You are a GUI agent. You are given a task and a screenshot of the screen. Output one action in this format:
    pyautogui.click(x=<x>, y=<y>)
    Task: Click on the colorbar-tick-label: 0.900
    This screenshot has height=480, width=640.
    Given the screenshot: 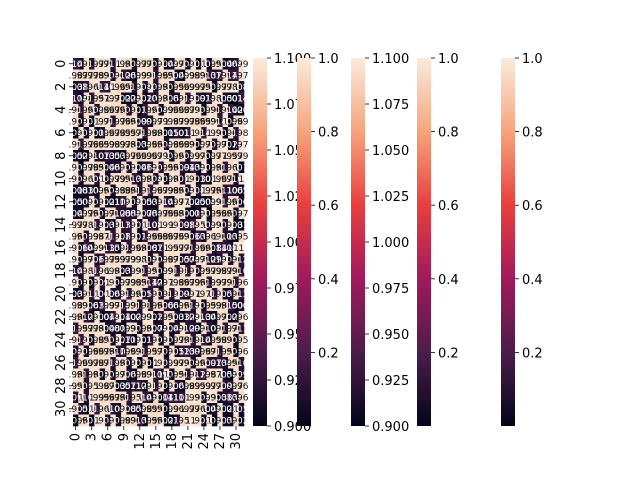 What is the action you would take?
    pyautogui.click(x=390, y=427)
    